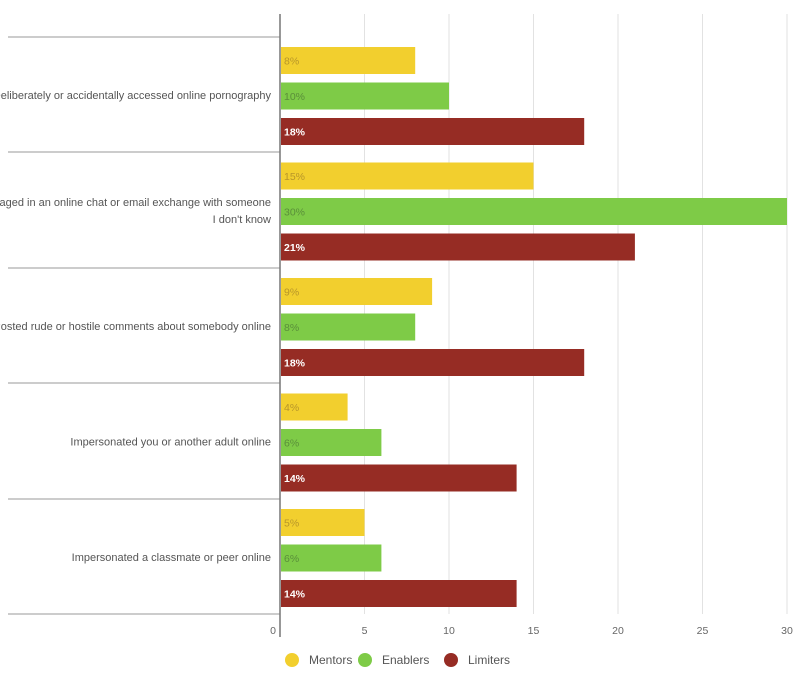  Describe the element at coordinates (449, 631) in the screenshot. I see `x-tick-label: 10` at that location.